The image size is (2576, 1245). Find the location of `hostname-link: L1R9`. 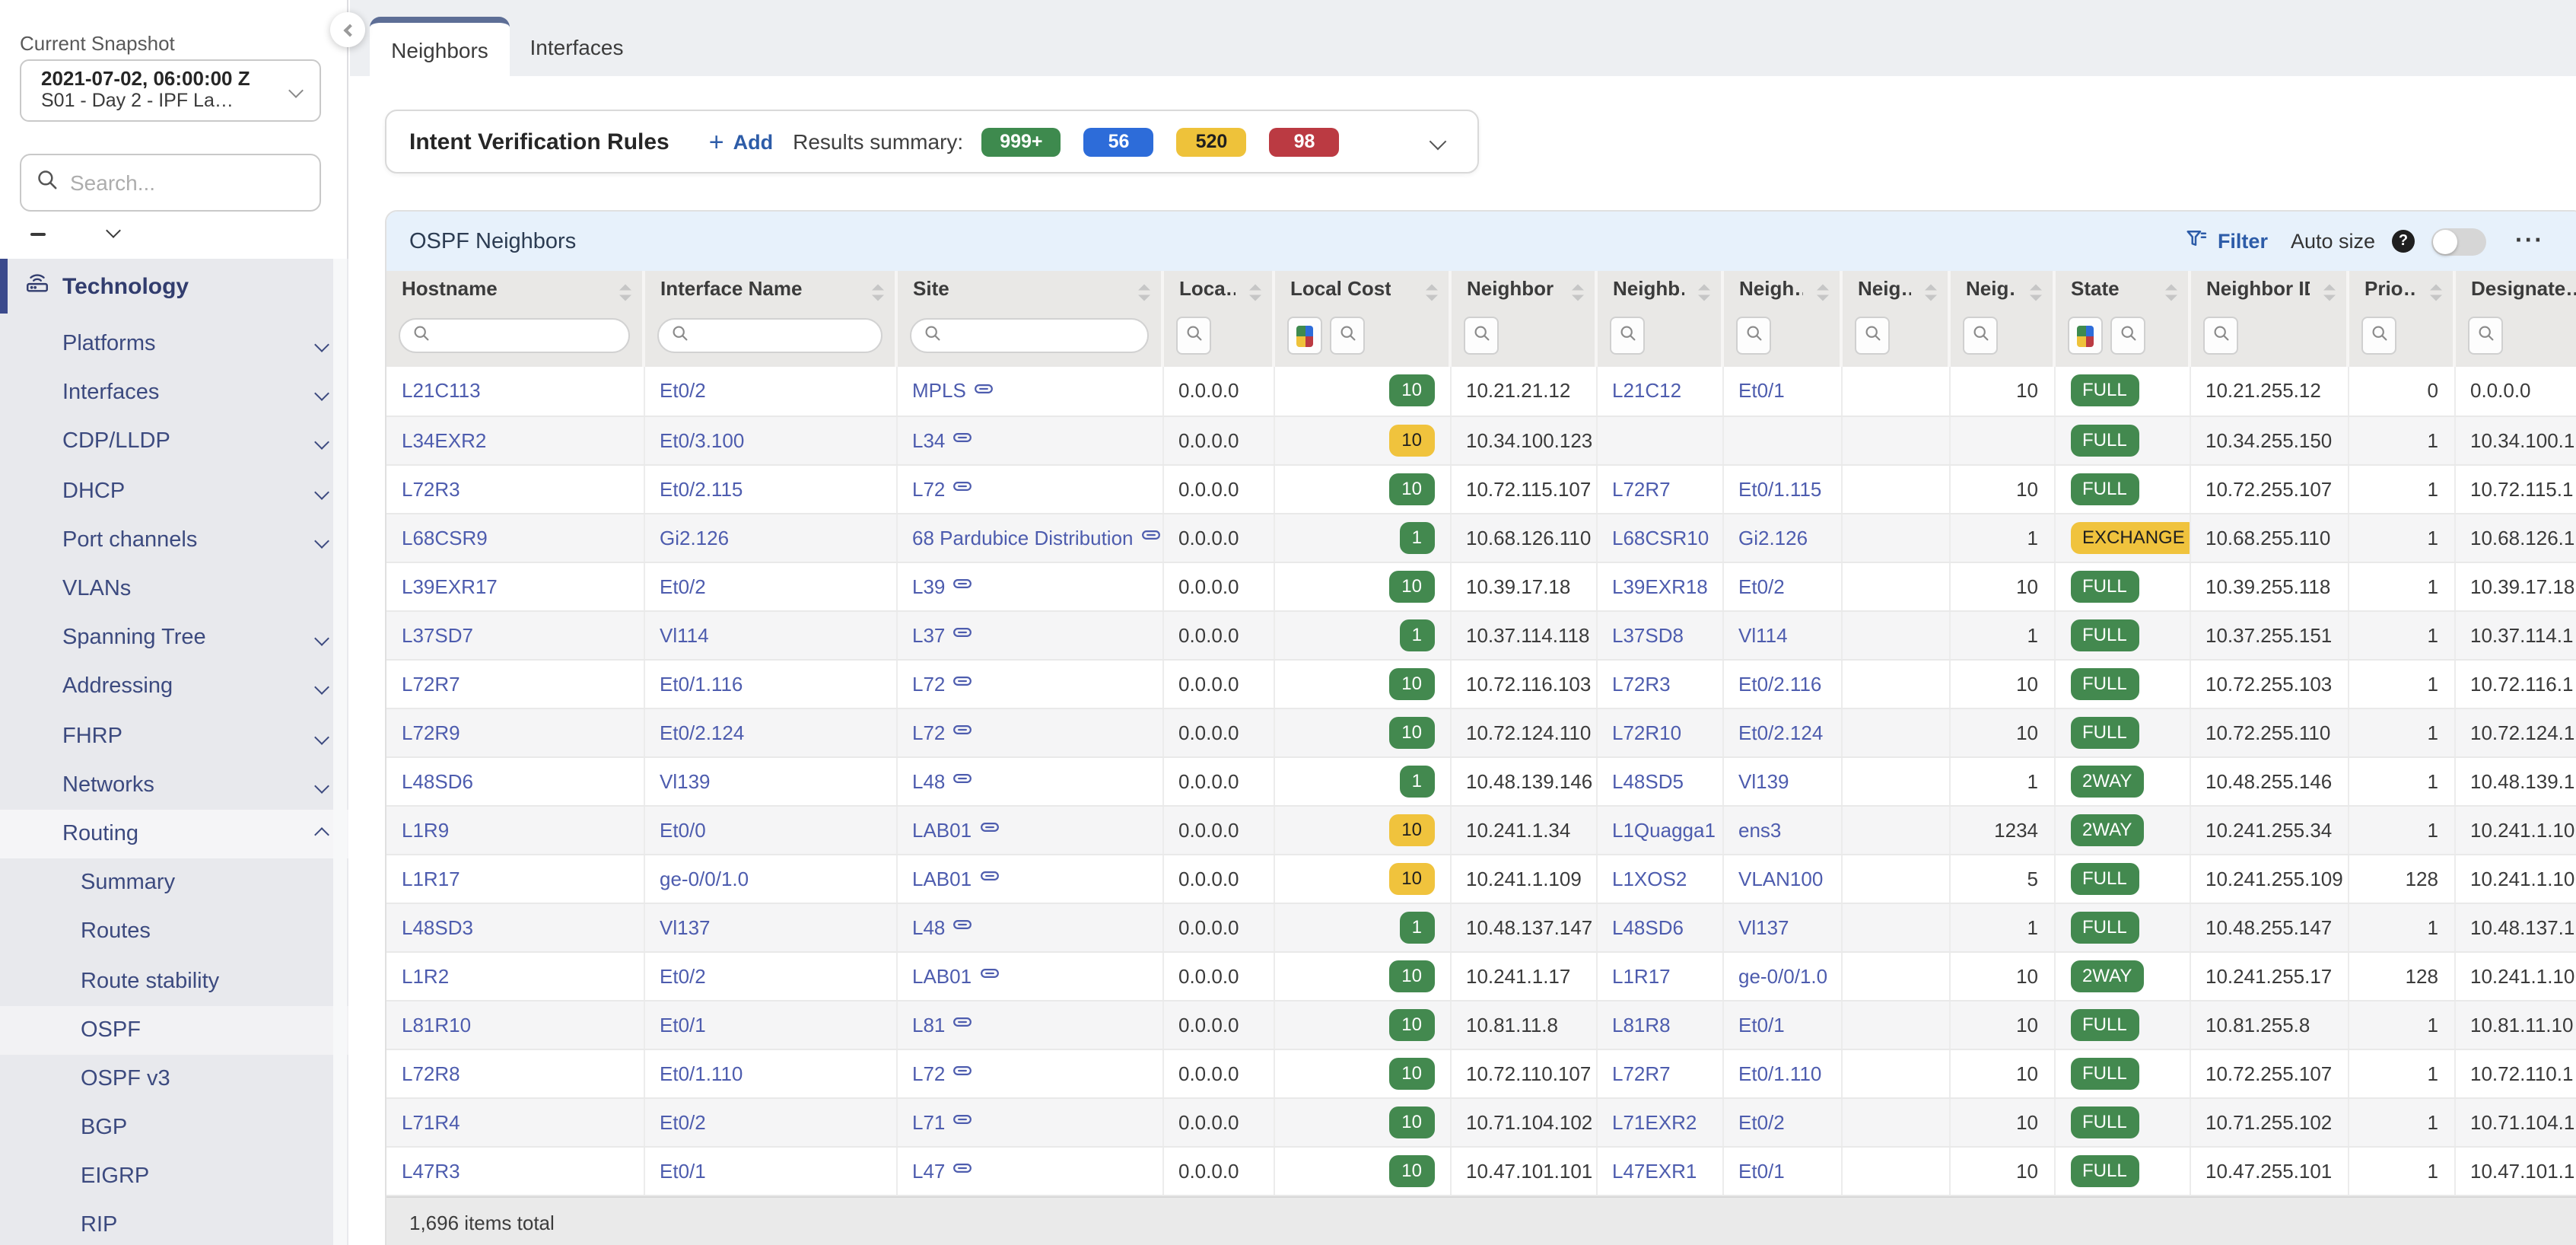

hostname-link: L1R9 is located at coordinates (426, 829).